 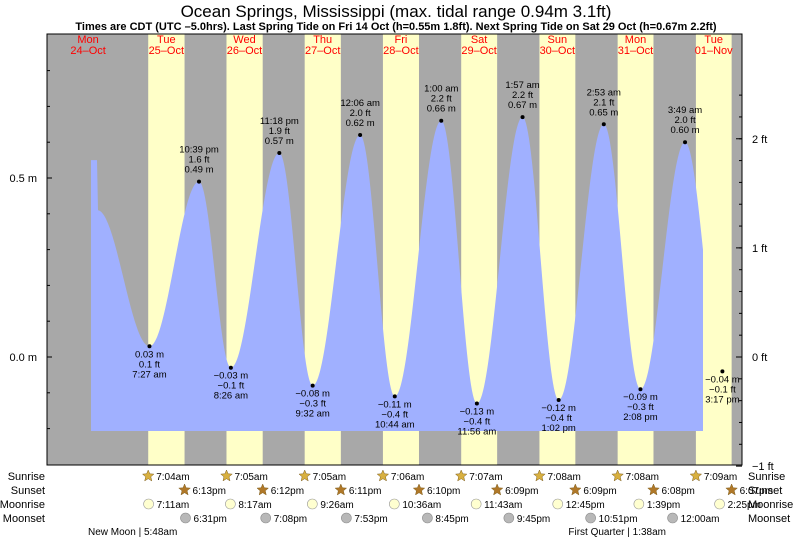 I want to click on moonset-time: 6:31pm, so click(x=210, y=519).